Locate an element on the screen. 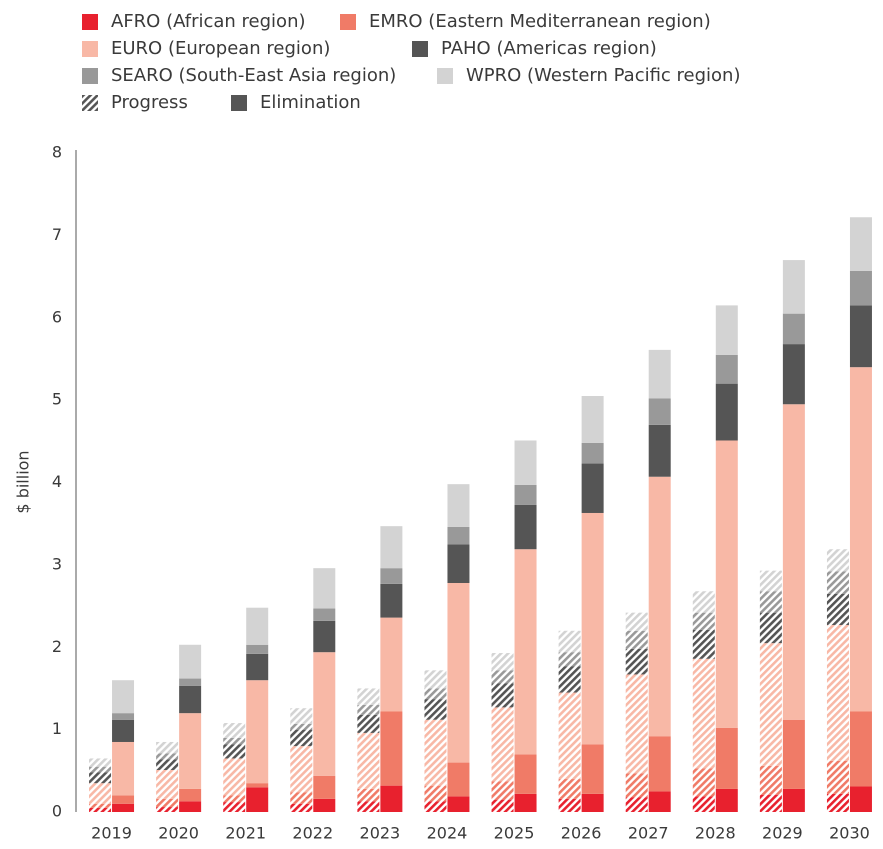  x-tick-label: 2025 is located at coordinates (514, 833).